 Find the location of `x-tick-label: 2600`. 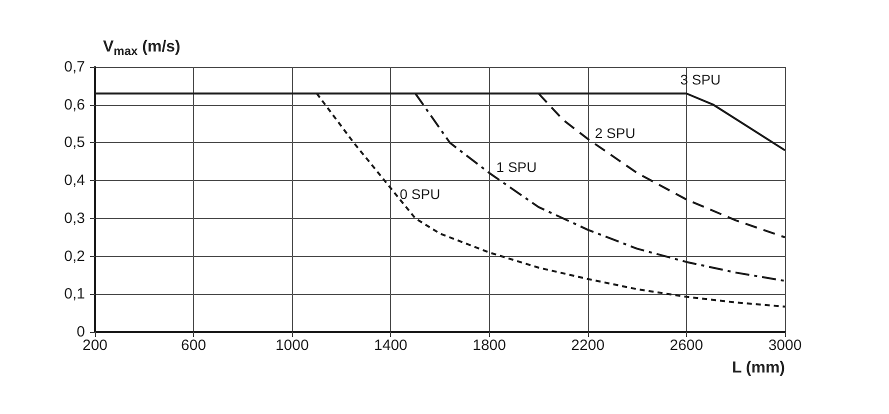

x-tick-label: 2600 is located at coordinates (687, 345).